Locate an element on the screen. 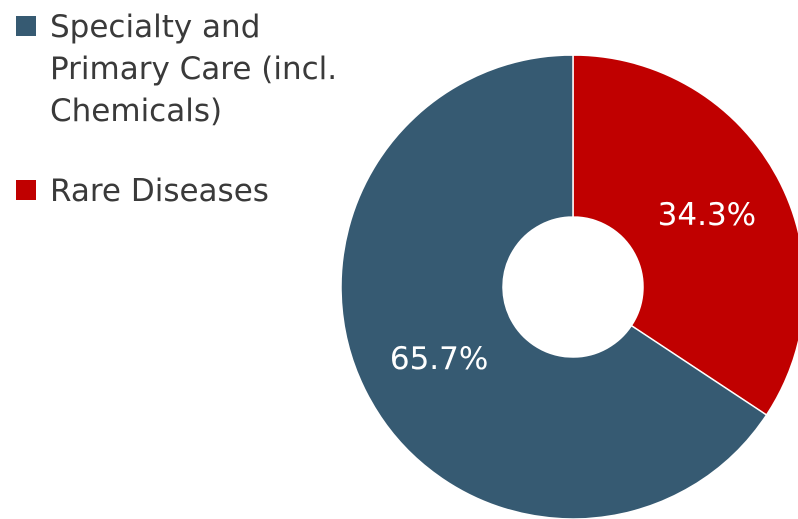  legend-swatch-rare-diseases is located at coordinates (26, 190).